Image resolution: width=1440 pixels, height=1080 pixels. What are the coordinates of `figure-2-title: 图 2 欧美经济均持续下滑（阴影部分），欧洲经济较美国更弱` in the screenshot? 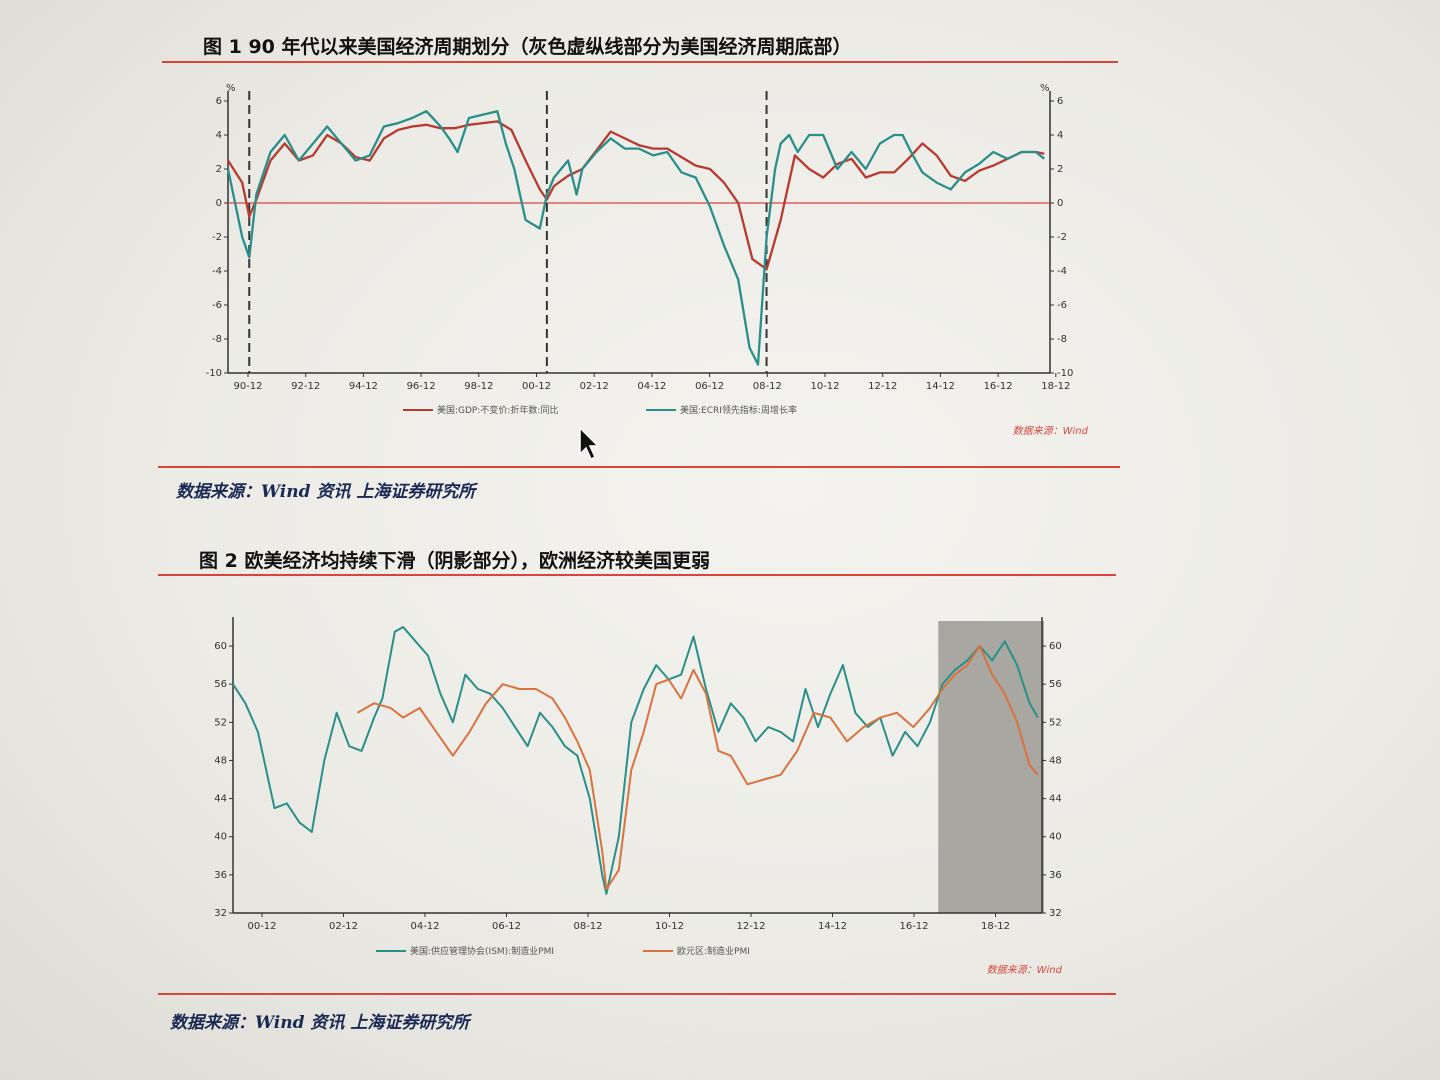 It's located at (454, 561).